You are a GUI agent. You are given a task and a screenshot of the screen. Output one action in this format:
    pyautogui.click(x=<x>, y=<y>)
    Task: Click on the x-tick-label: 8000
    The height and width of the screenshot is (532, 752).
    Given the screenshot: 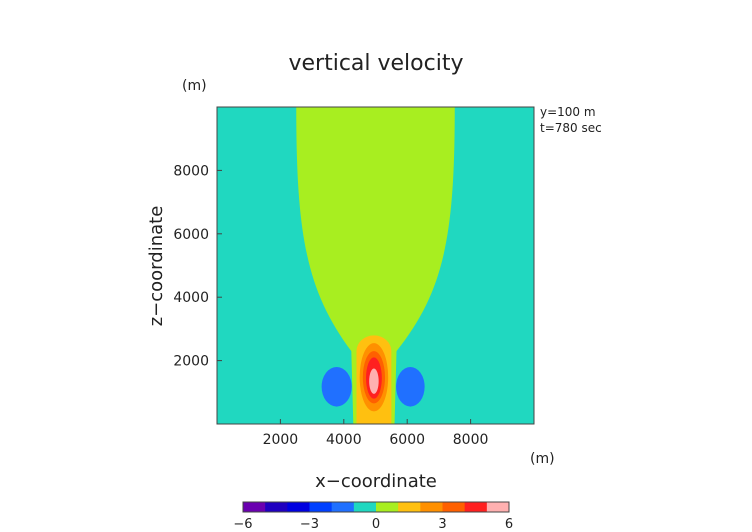 What is the action you would take?
    pyautogui.click(x=471, y=440)
    